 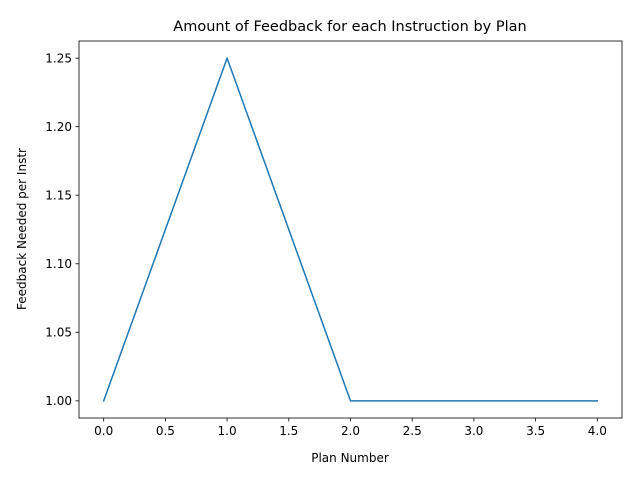 What do you see at coordinates (165, 431) in the screenshot?
I see `x-tick-label: 0.5` at bounding box center [165, 431].